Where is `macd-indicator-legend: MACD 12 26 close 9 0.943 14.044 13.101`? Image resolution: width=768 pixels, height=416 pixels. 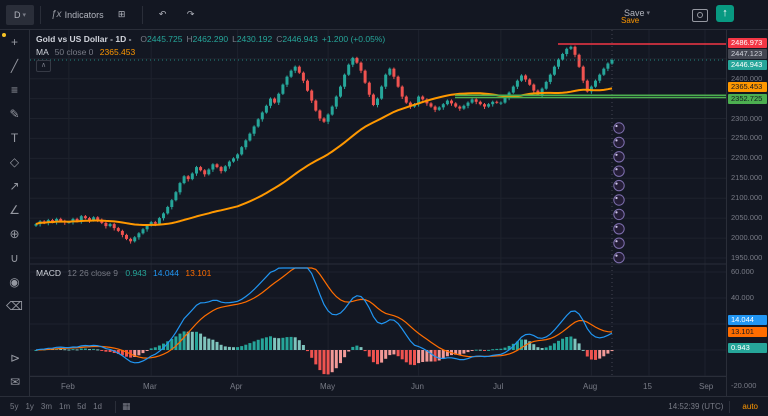
macd-indicator-legend: MACD 12 26 close 9 0.943 14.044 13.101 is located at coordinates (123, 273).